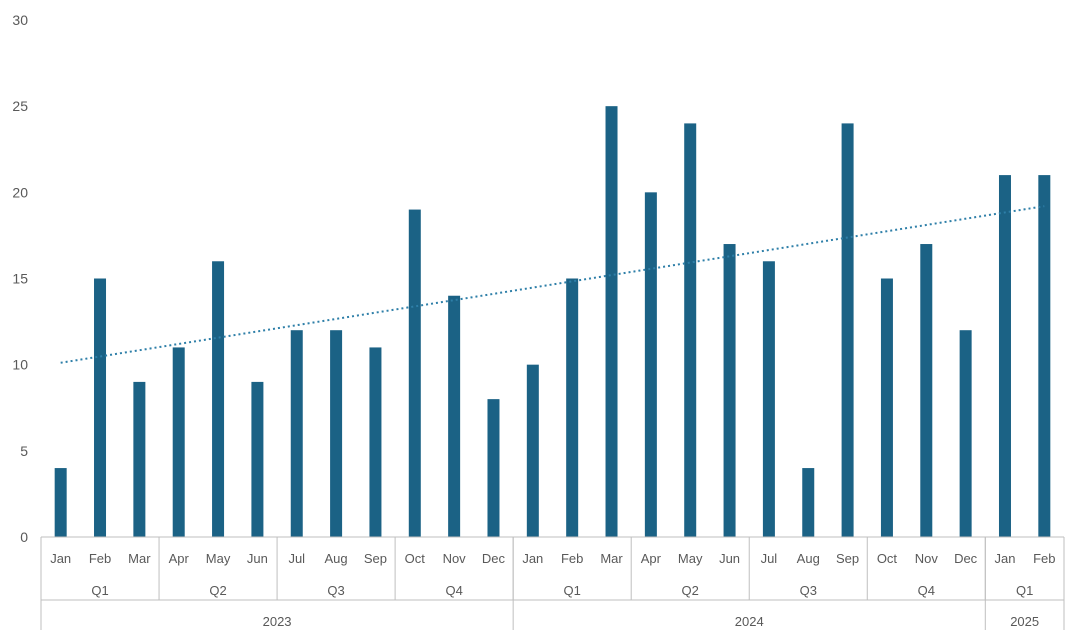 Image resolution: width=1080 pixels, height=638 pixels. I want to click on y-tick-label: 25, so click(20, 106).